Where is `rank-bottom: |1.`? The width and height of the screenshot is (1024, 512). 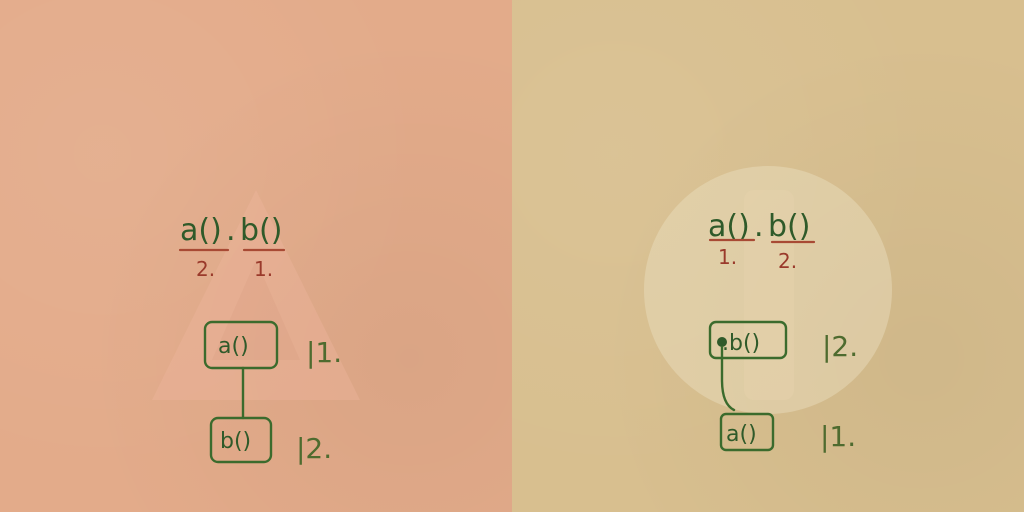 rank-bottom: |1. is located at coordinates (838, 436).